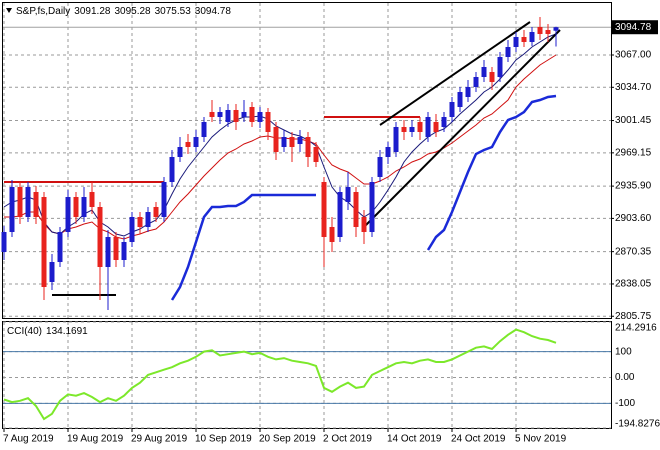 The width and height of the screenshot is (660, 450). I want to click on header-low: 3075.53, so click(173, 11).